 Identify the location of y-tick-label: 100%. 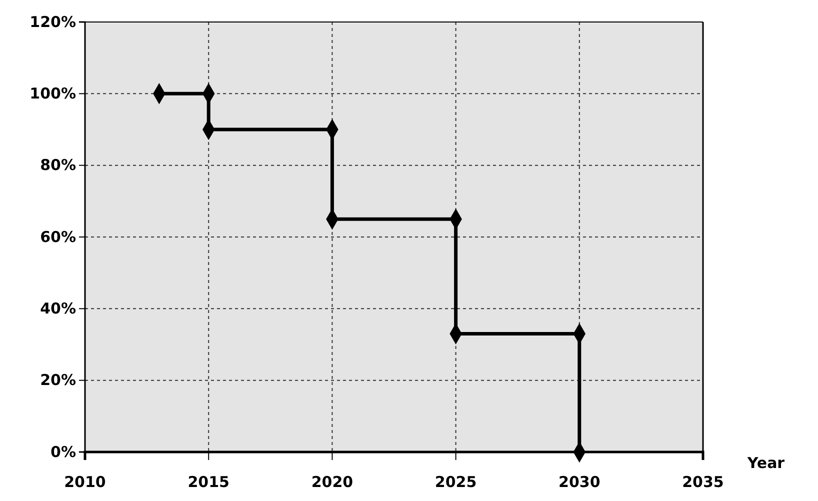
(53, 93).